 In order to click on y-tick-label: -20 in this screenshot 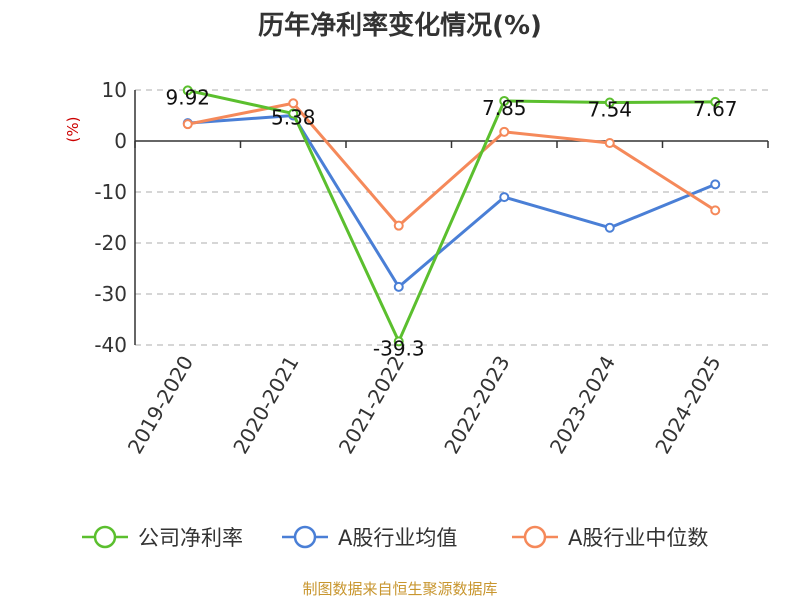, I will do `click(110, 243)`.